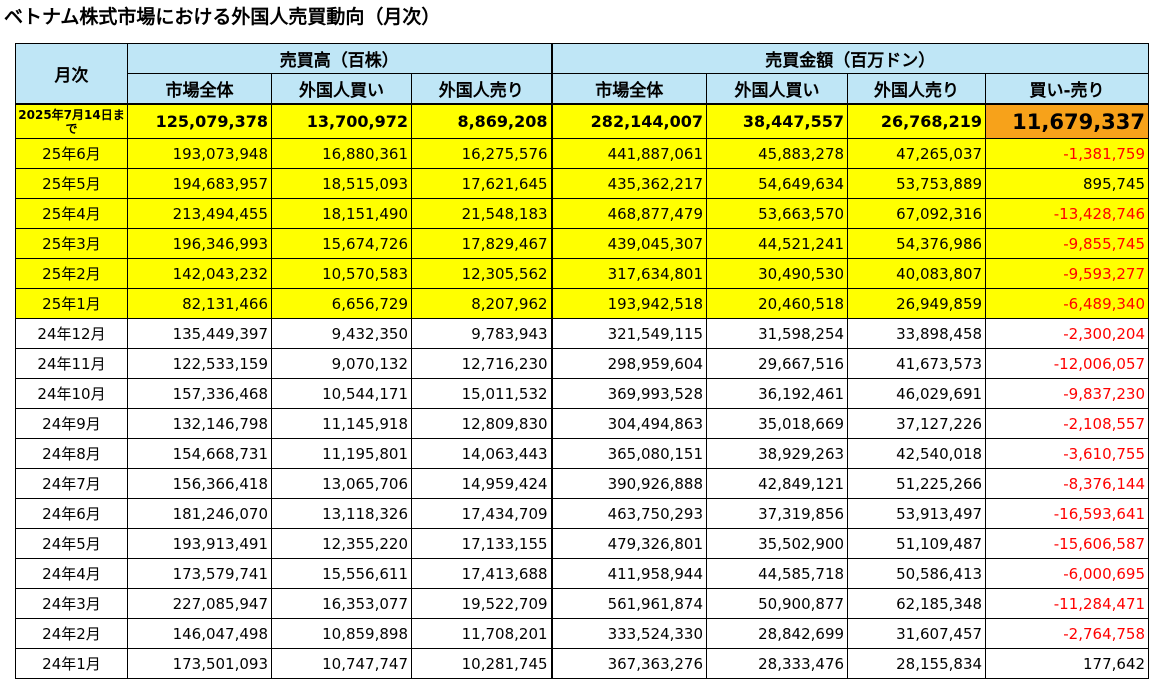 This screenshot has width=1174, height=699. I want to click on row-label: 25年2月, so click(71, 273).